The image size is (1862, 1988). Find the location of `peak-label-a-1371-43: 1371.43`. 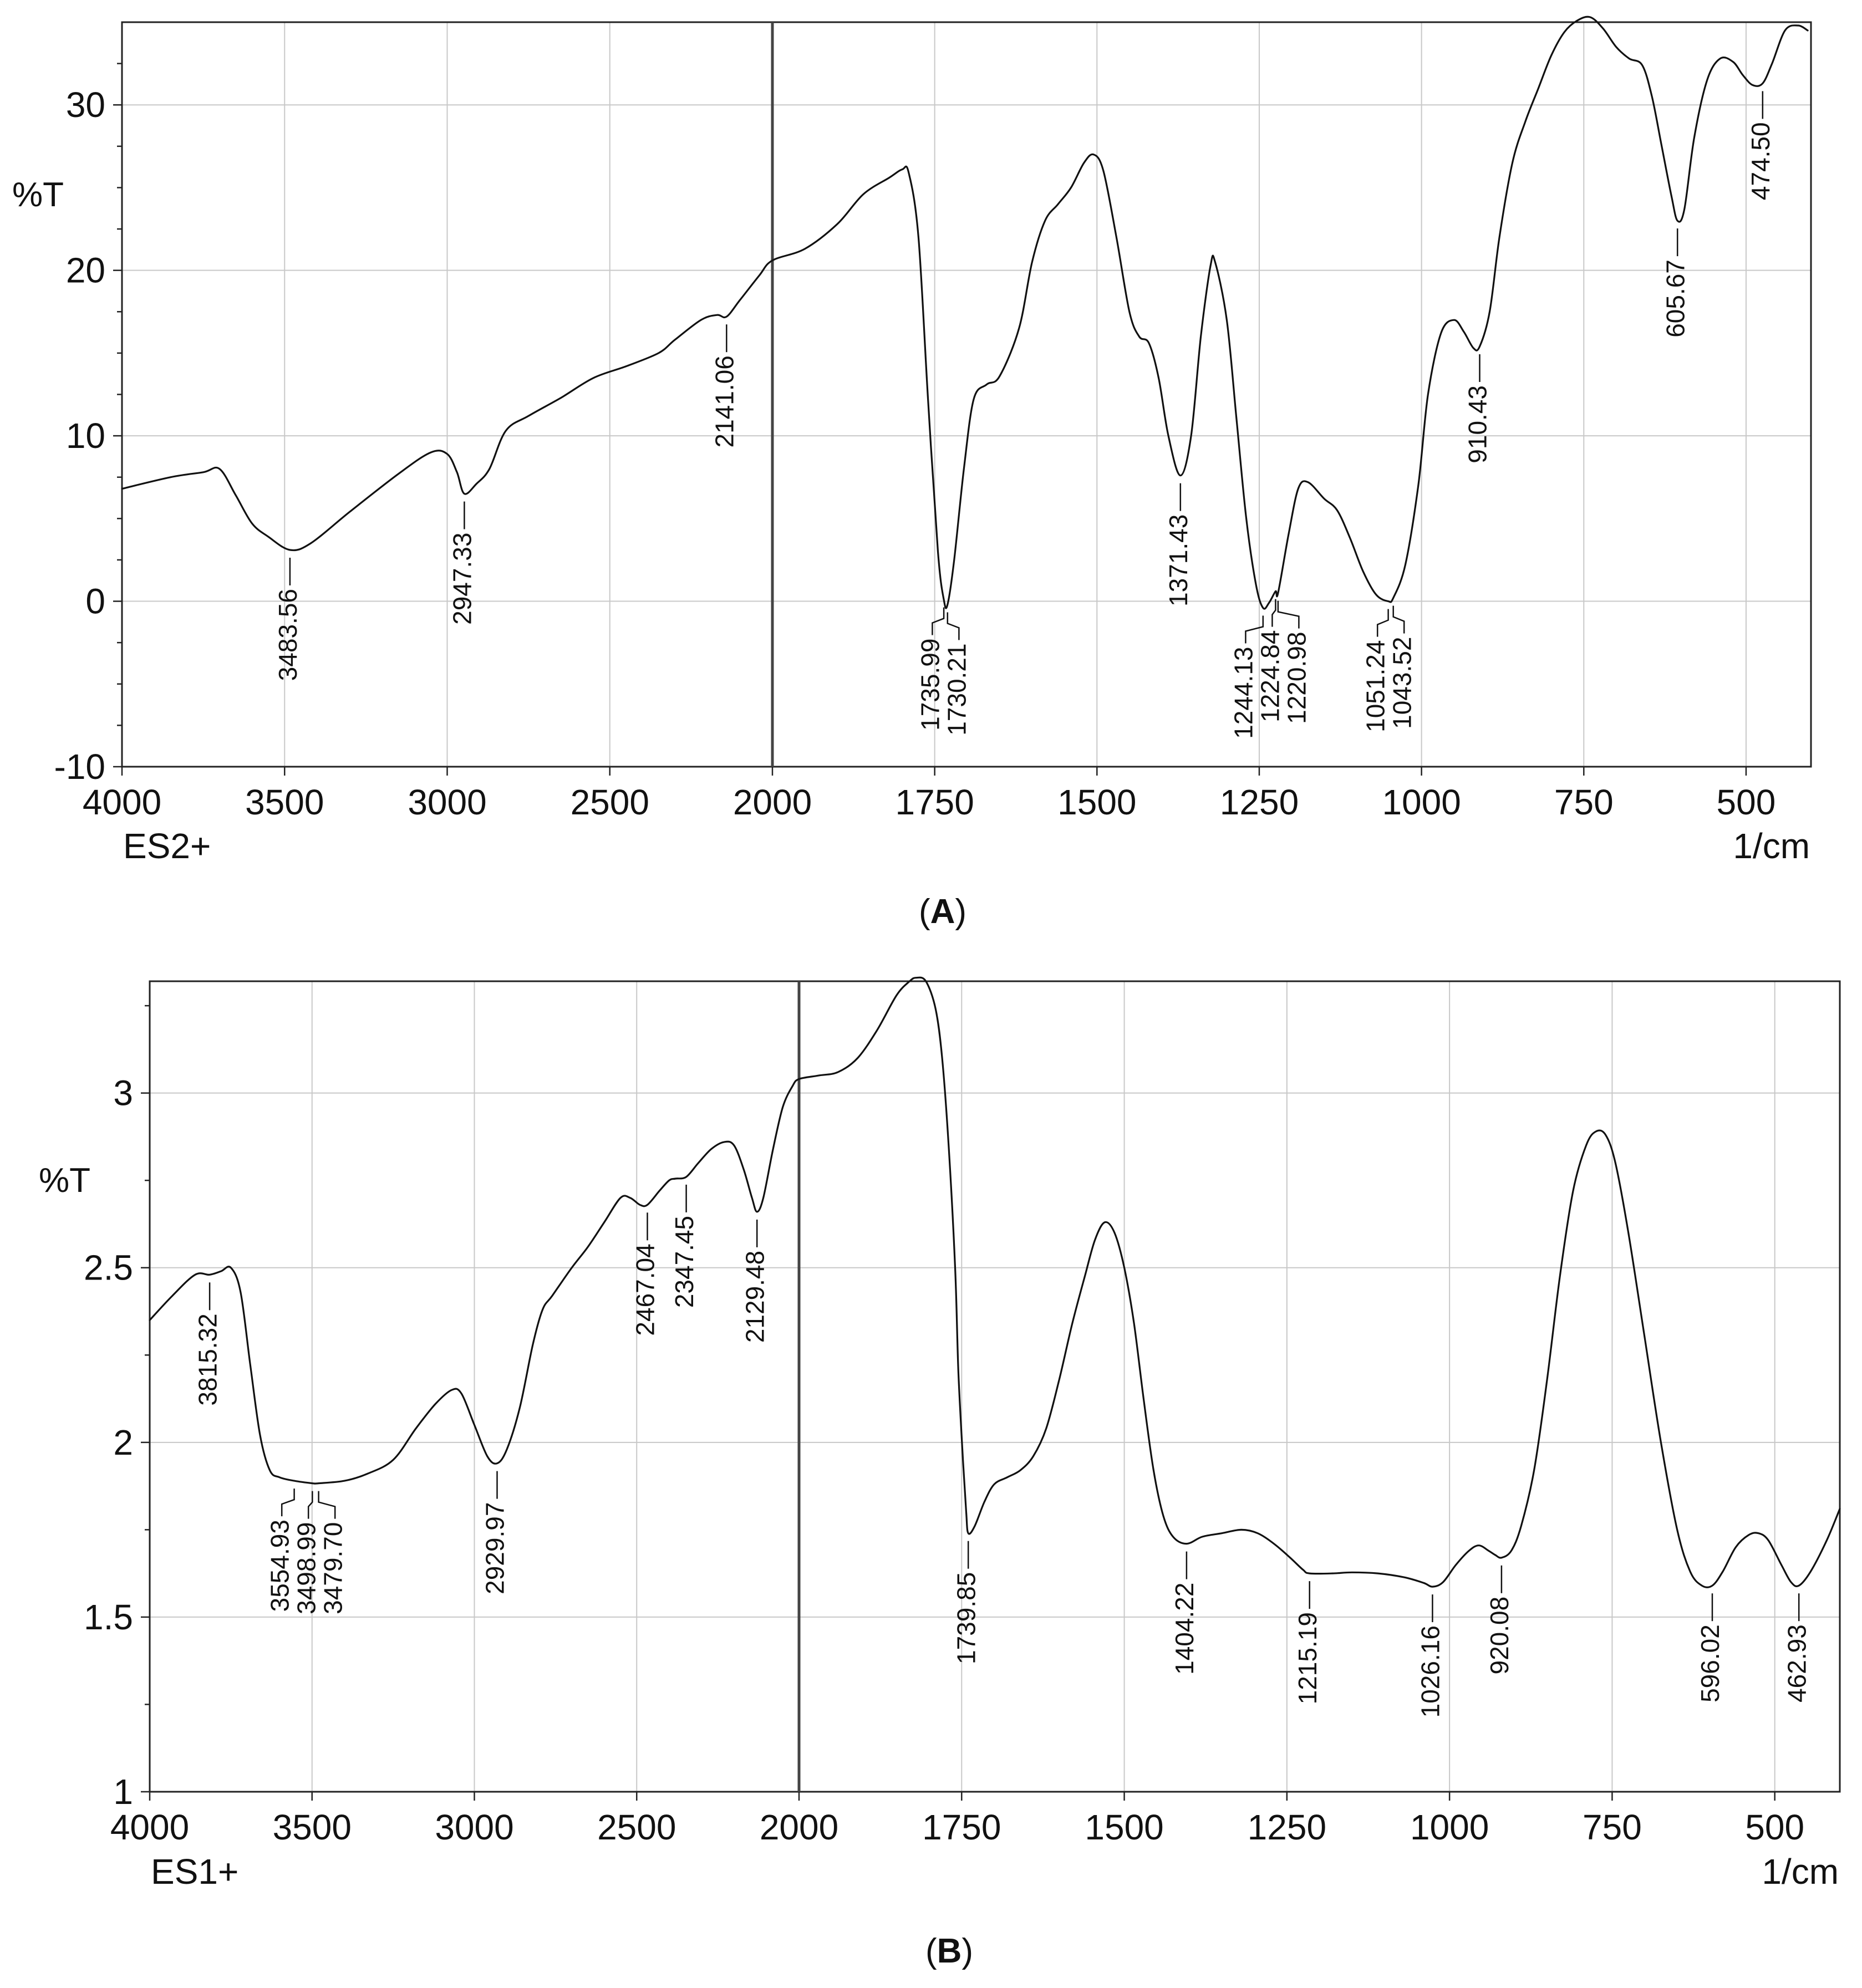

peak-label-a-1371-43: 1371.43 is located at coordinates (1179, 545).